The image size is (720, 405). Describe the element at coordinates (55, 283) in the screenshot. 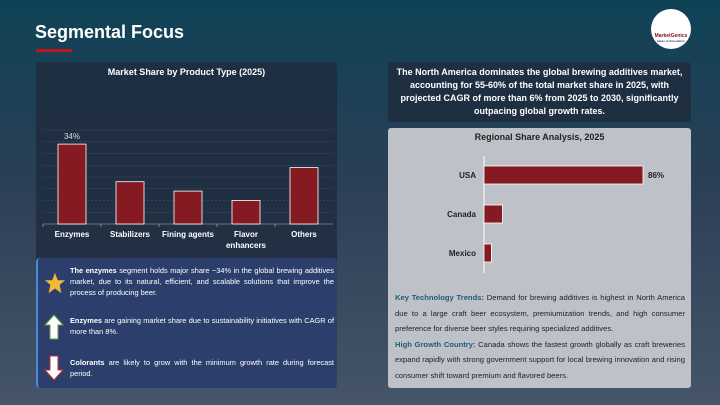

I see `star-icon` at that location.